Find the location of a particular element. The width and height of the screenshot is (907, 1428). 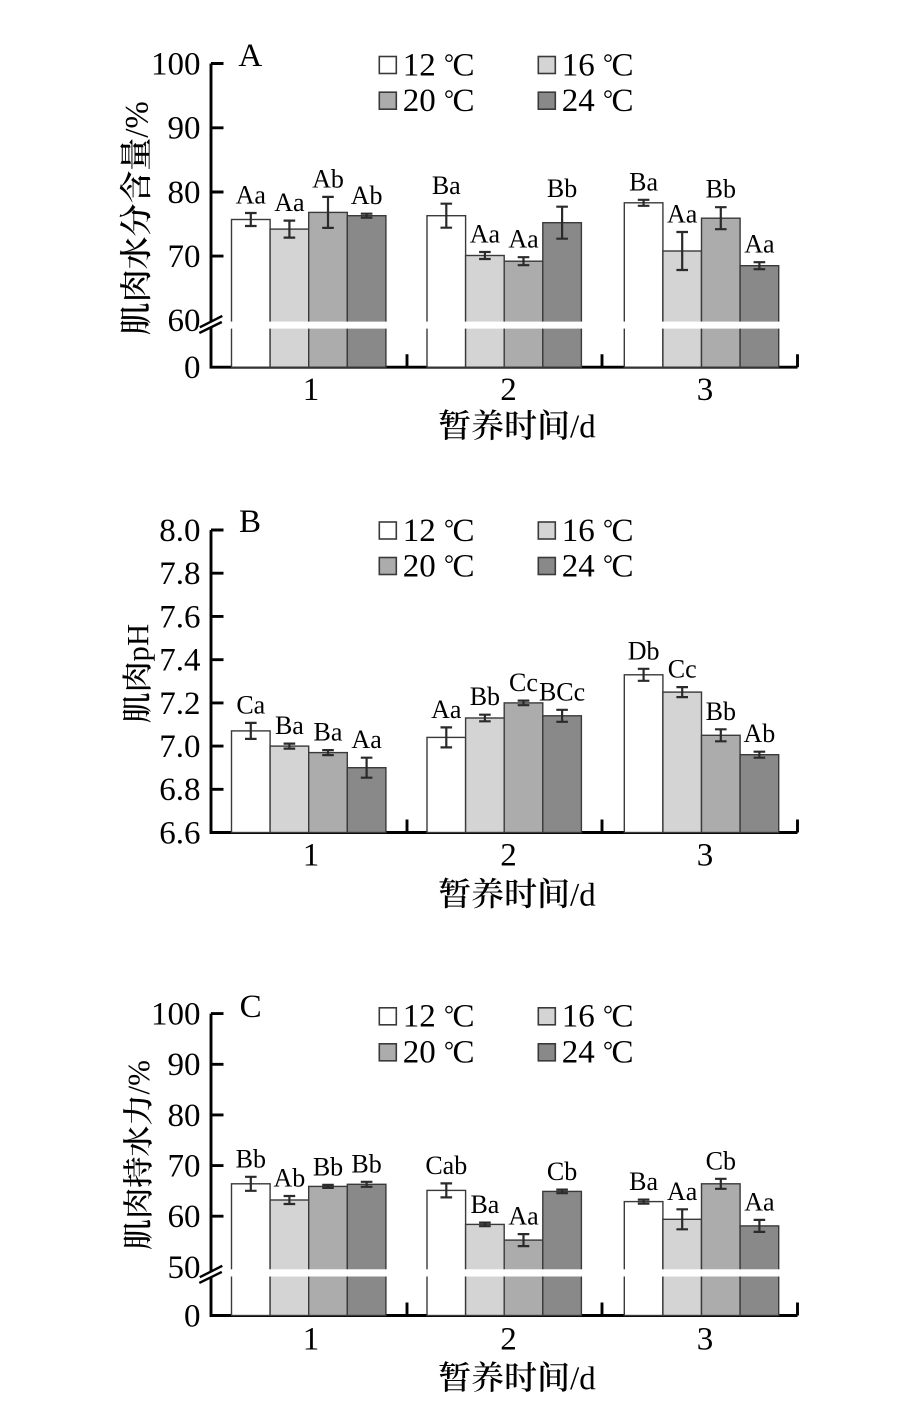

svg-text: 7.6 is located at coordinates (179, 617).